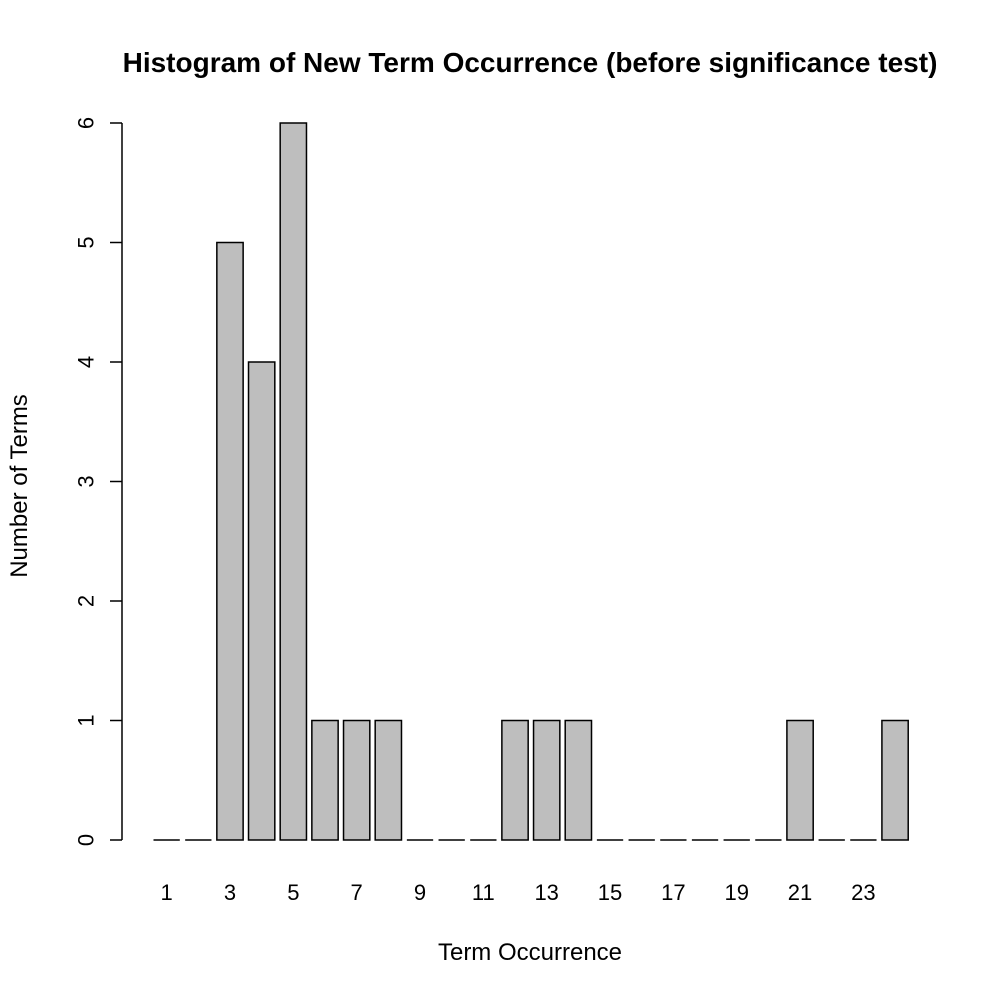 The width and height of the screenshot is (1000, 1000). Describe the element at coordinates (736, 892) in the screenshot. I see `x-tick-label-19: 19` at that location.